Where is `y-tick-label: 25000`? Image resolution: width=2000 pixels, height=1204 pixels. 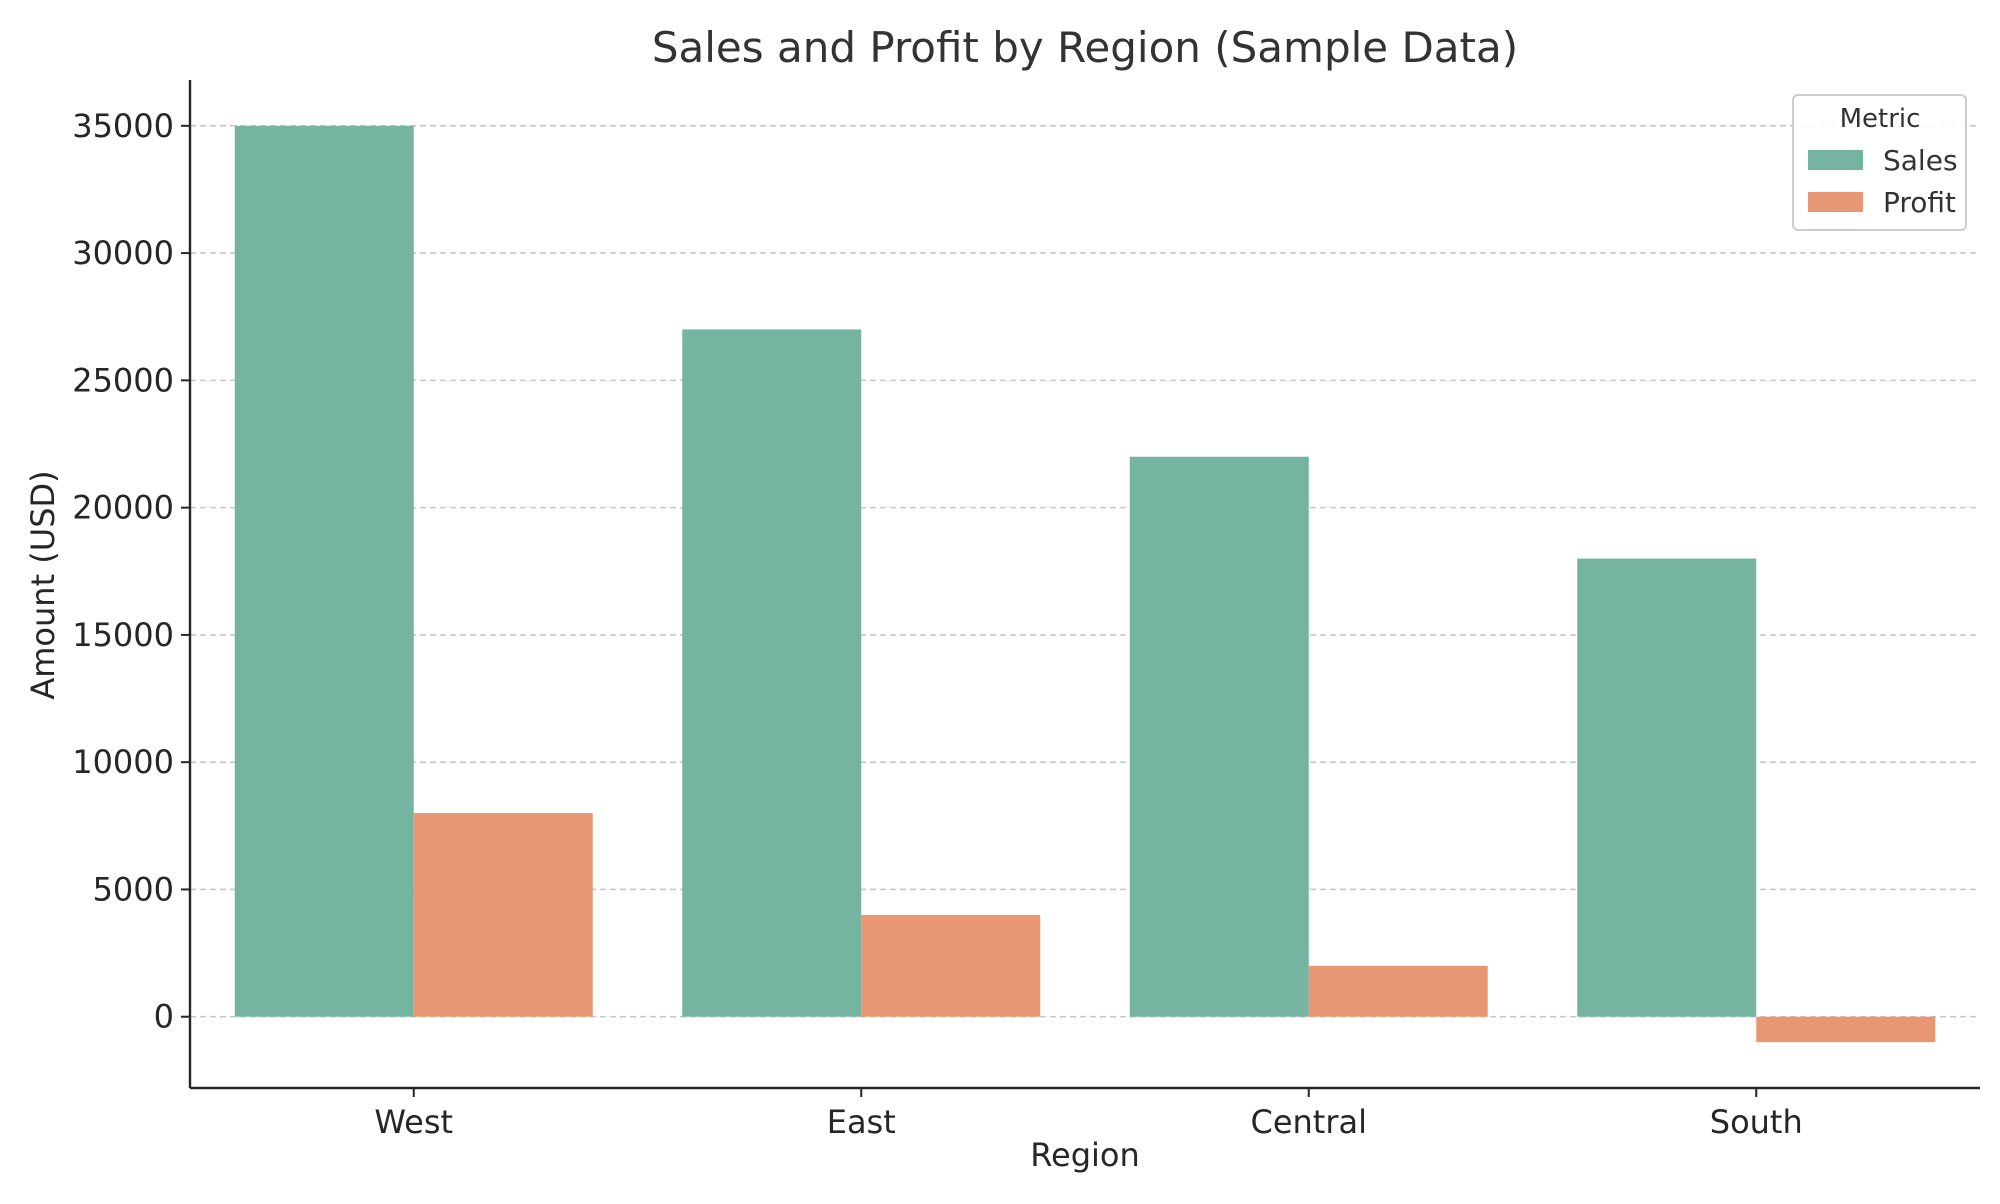 y-tick-label: 25000 is located at coordinates (123, 380).